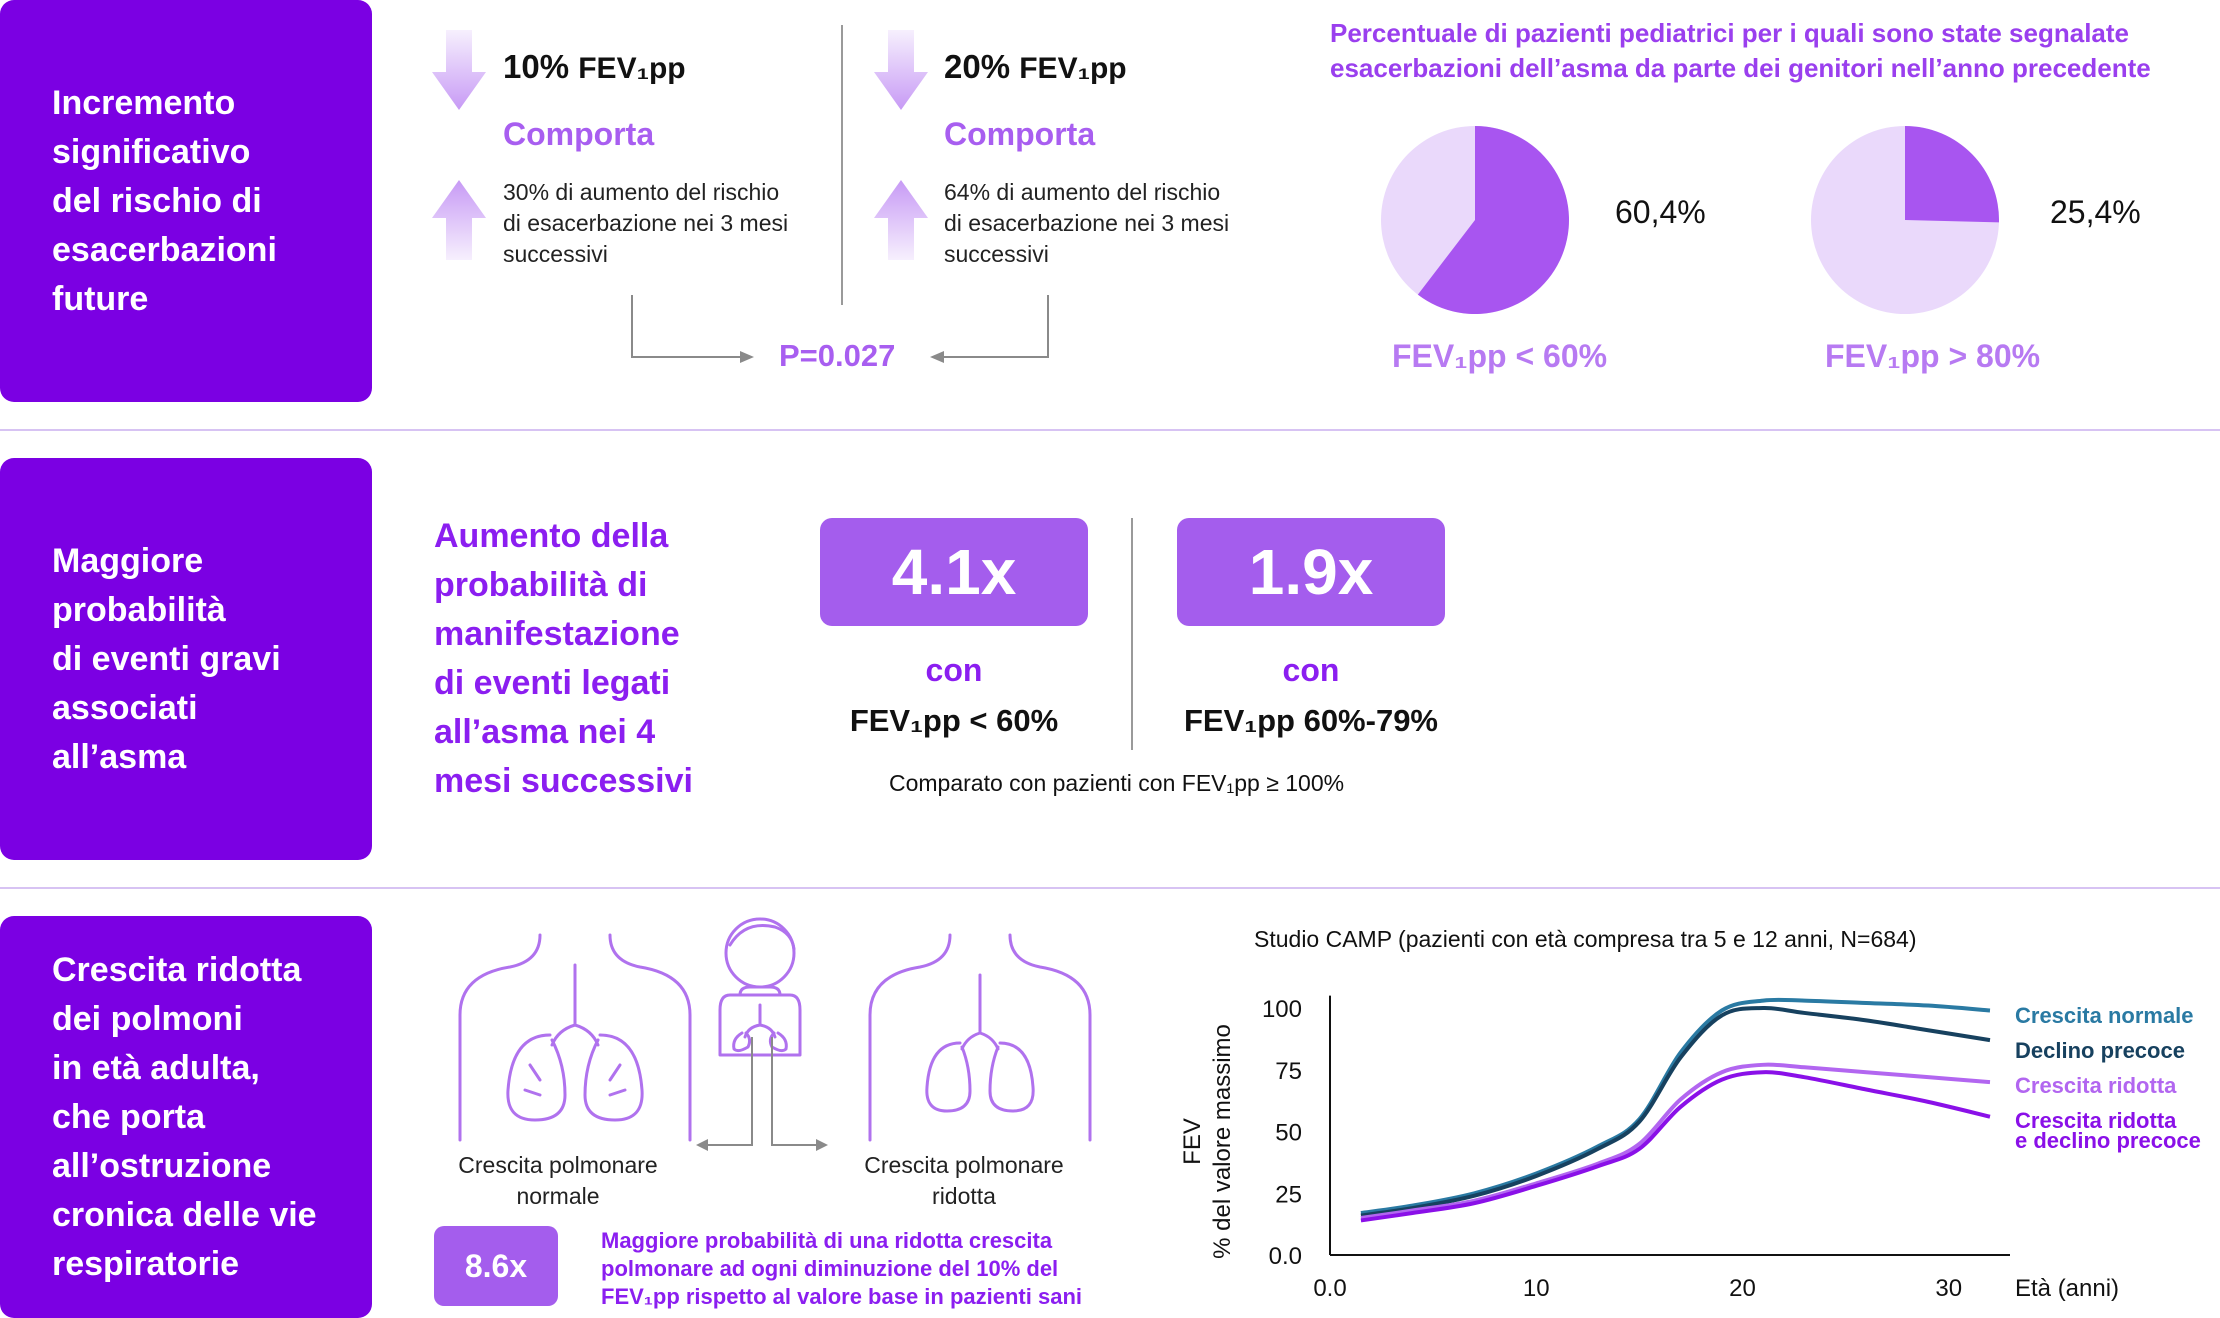 The height and width of the screenshot is (1318, 2220). Describe the element at coordinates (2095, 212) in the screenshot. I see `pie-2-percent: 25,4%` at that location.